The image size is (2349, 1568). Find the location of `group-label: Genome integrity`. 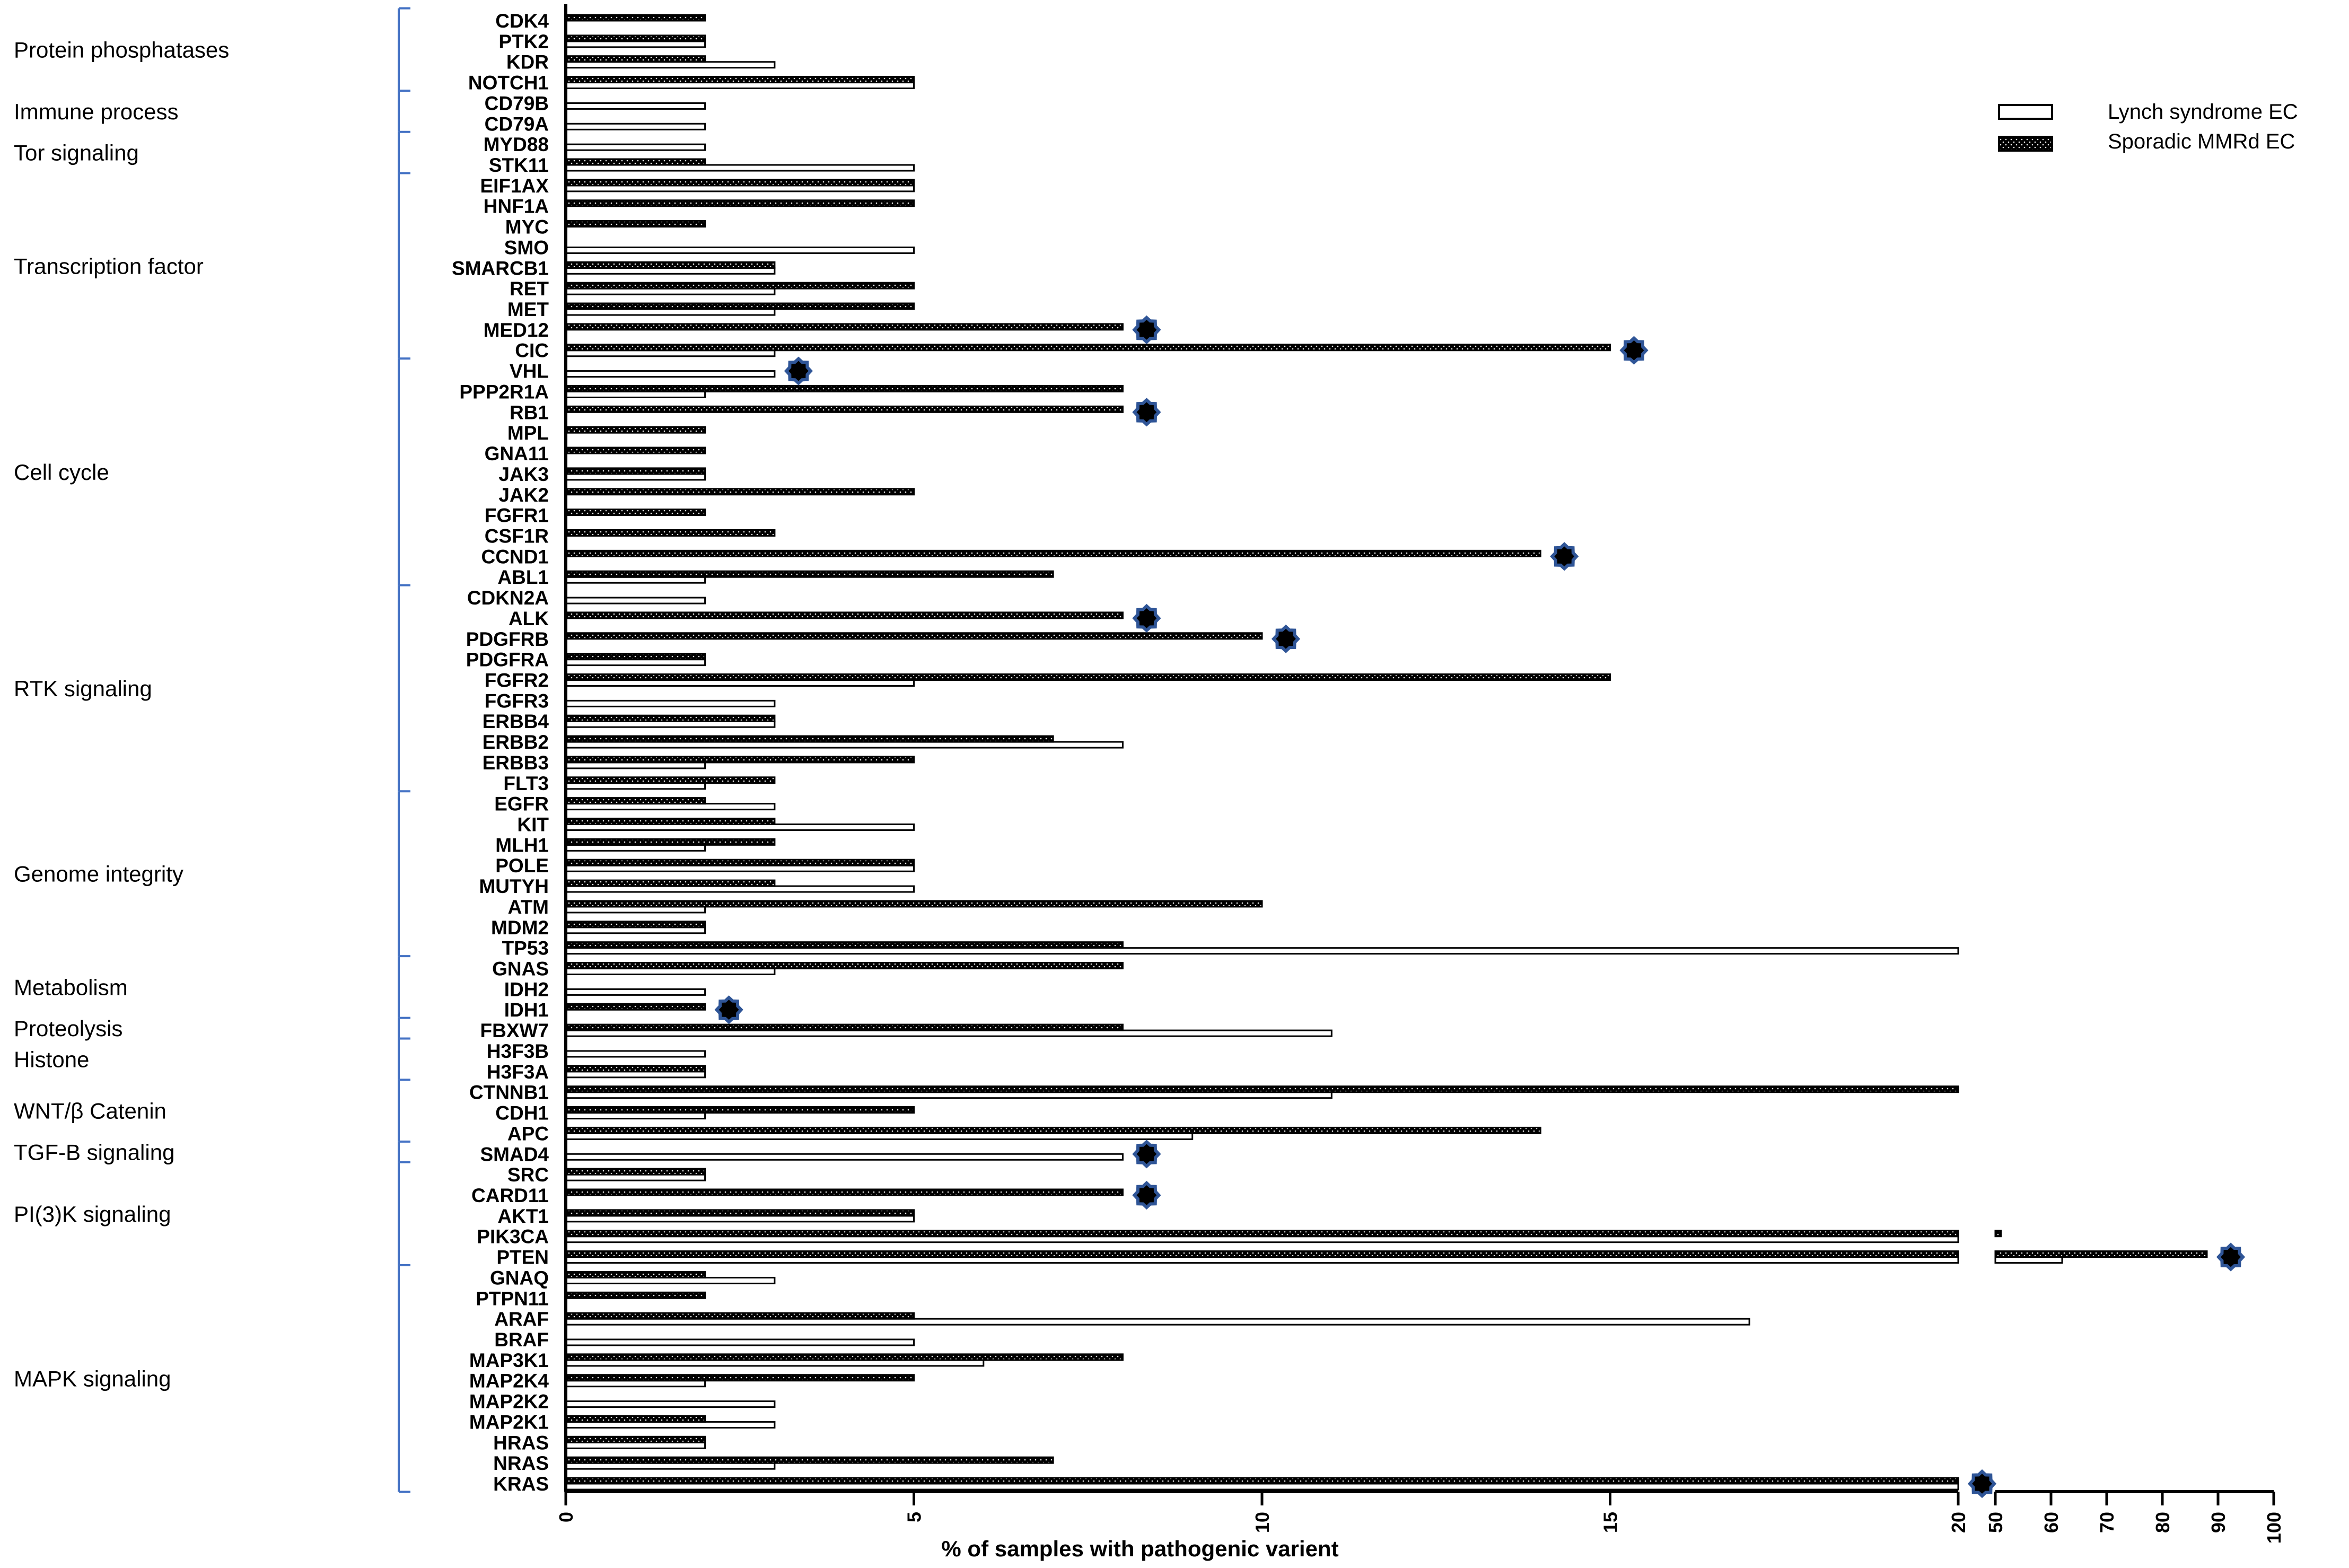

group-label: Genome integrity is located at coordinates (98, 875).